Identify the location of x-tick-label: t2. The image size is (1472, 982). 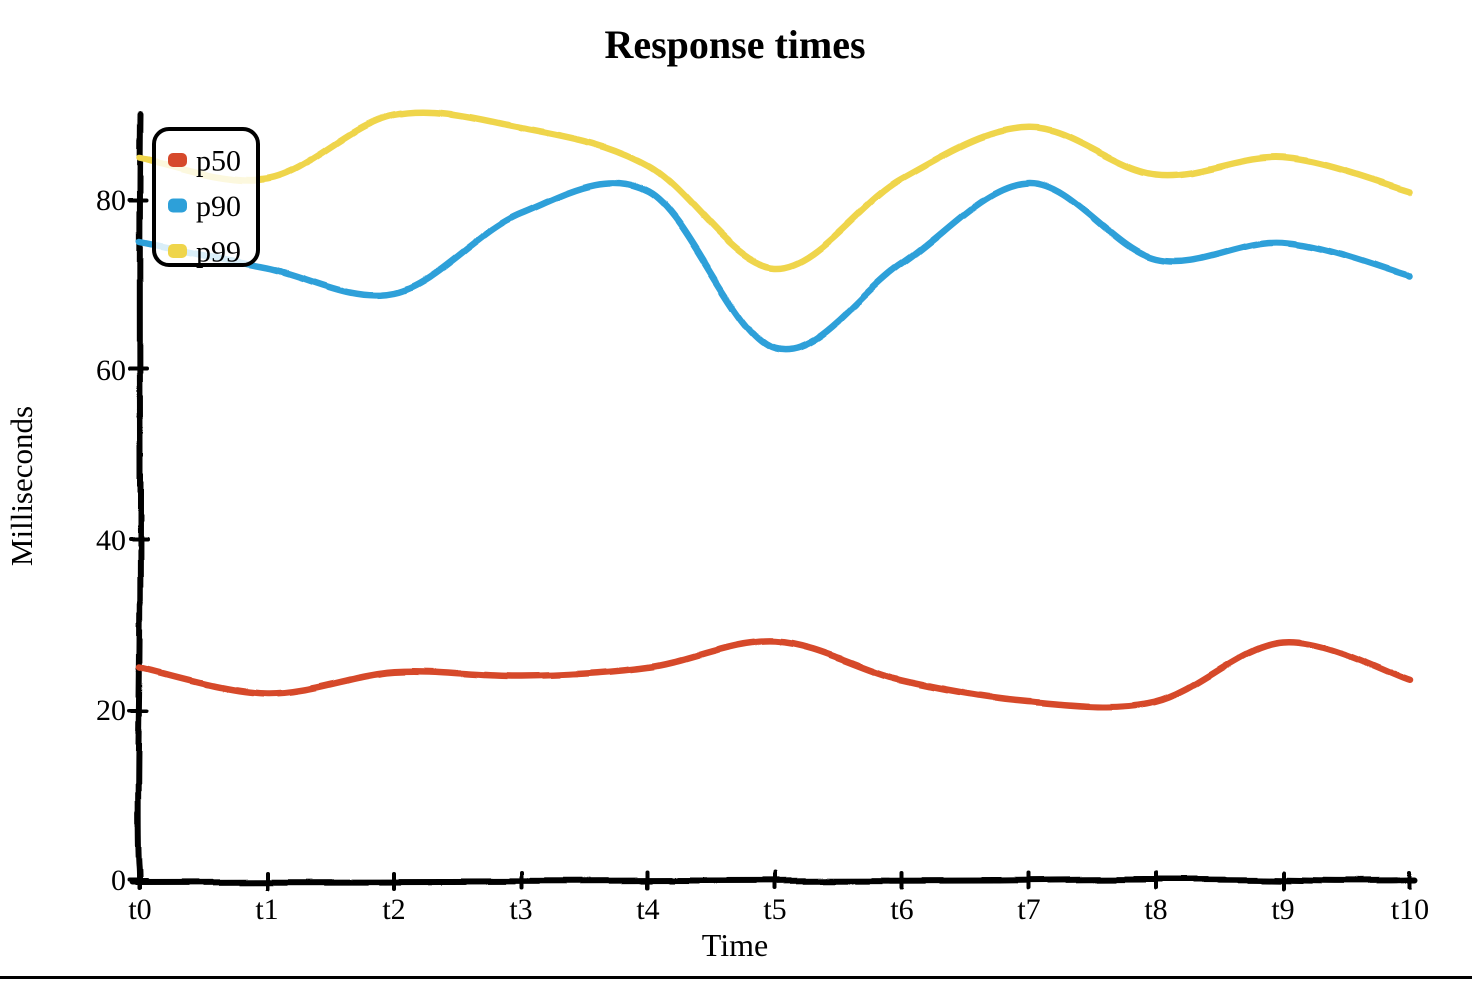
(393, 909).